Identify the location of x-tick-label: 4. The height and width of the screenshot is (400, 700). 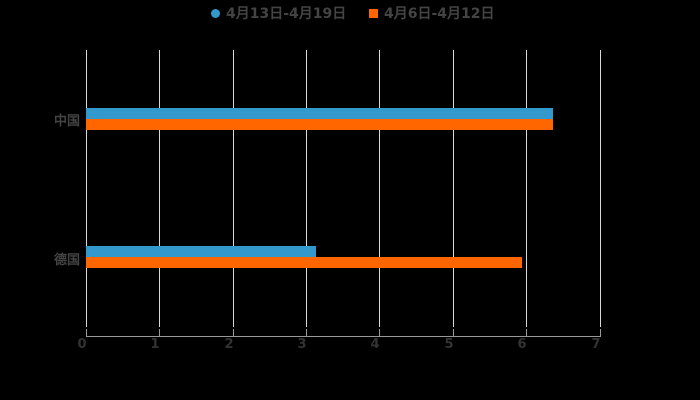
(375, 344).